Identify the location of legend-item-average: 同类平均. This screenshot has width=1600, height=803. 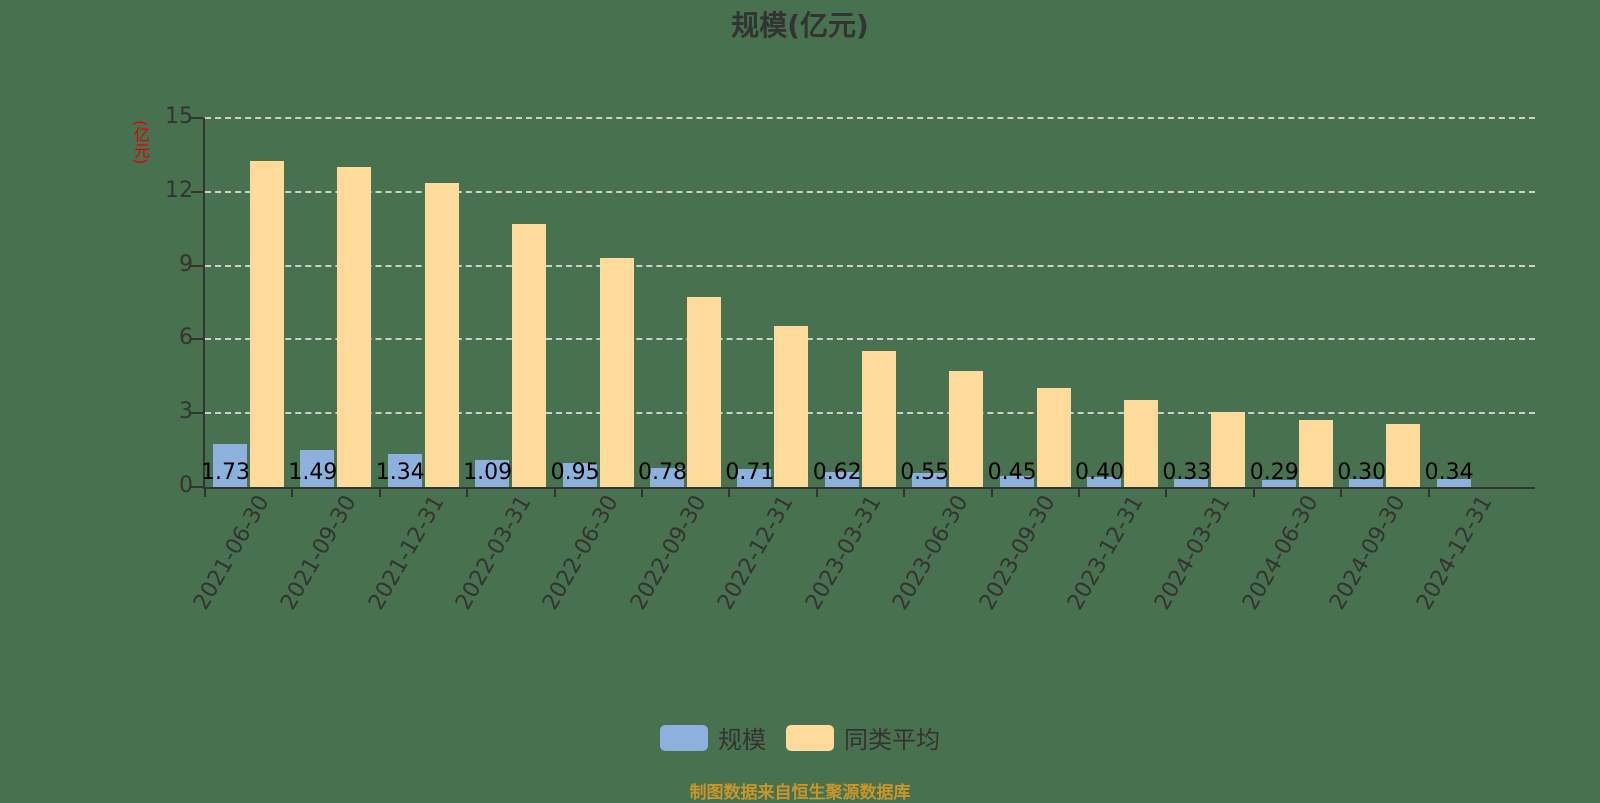
(863, 737).